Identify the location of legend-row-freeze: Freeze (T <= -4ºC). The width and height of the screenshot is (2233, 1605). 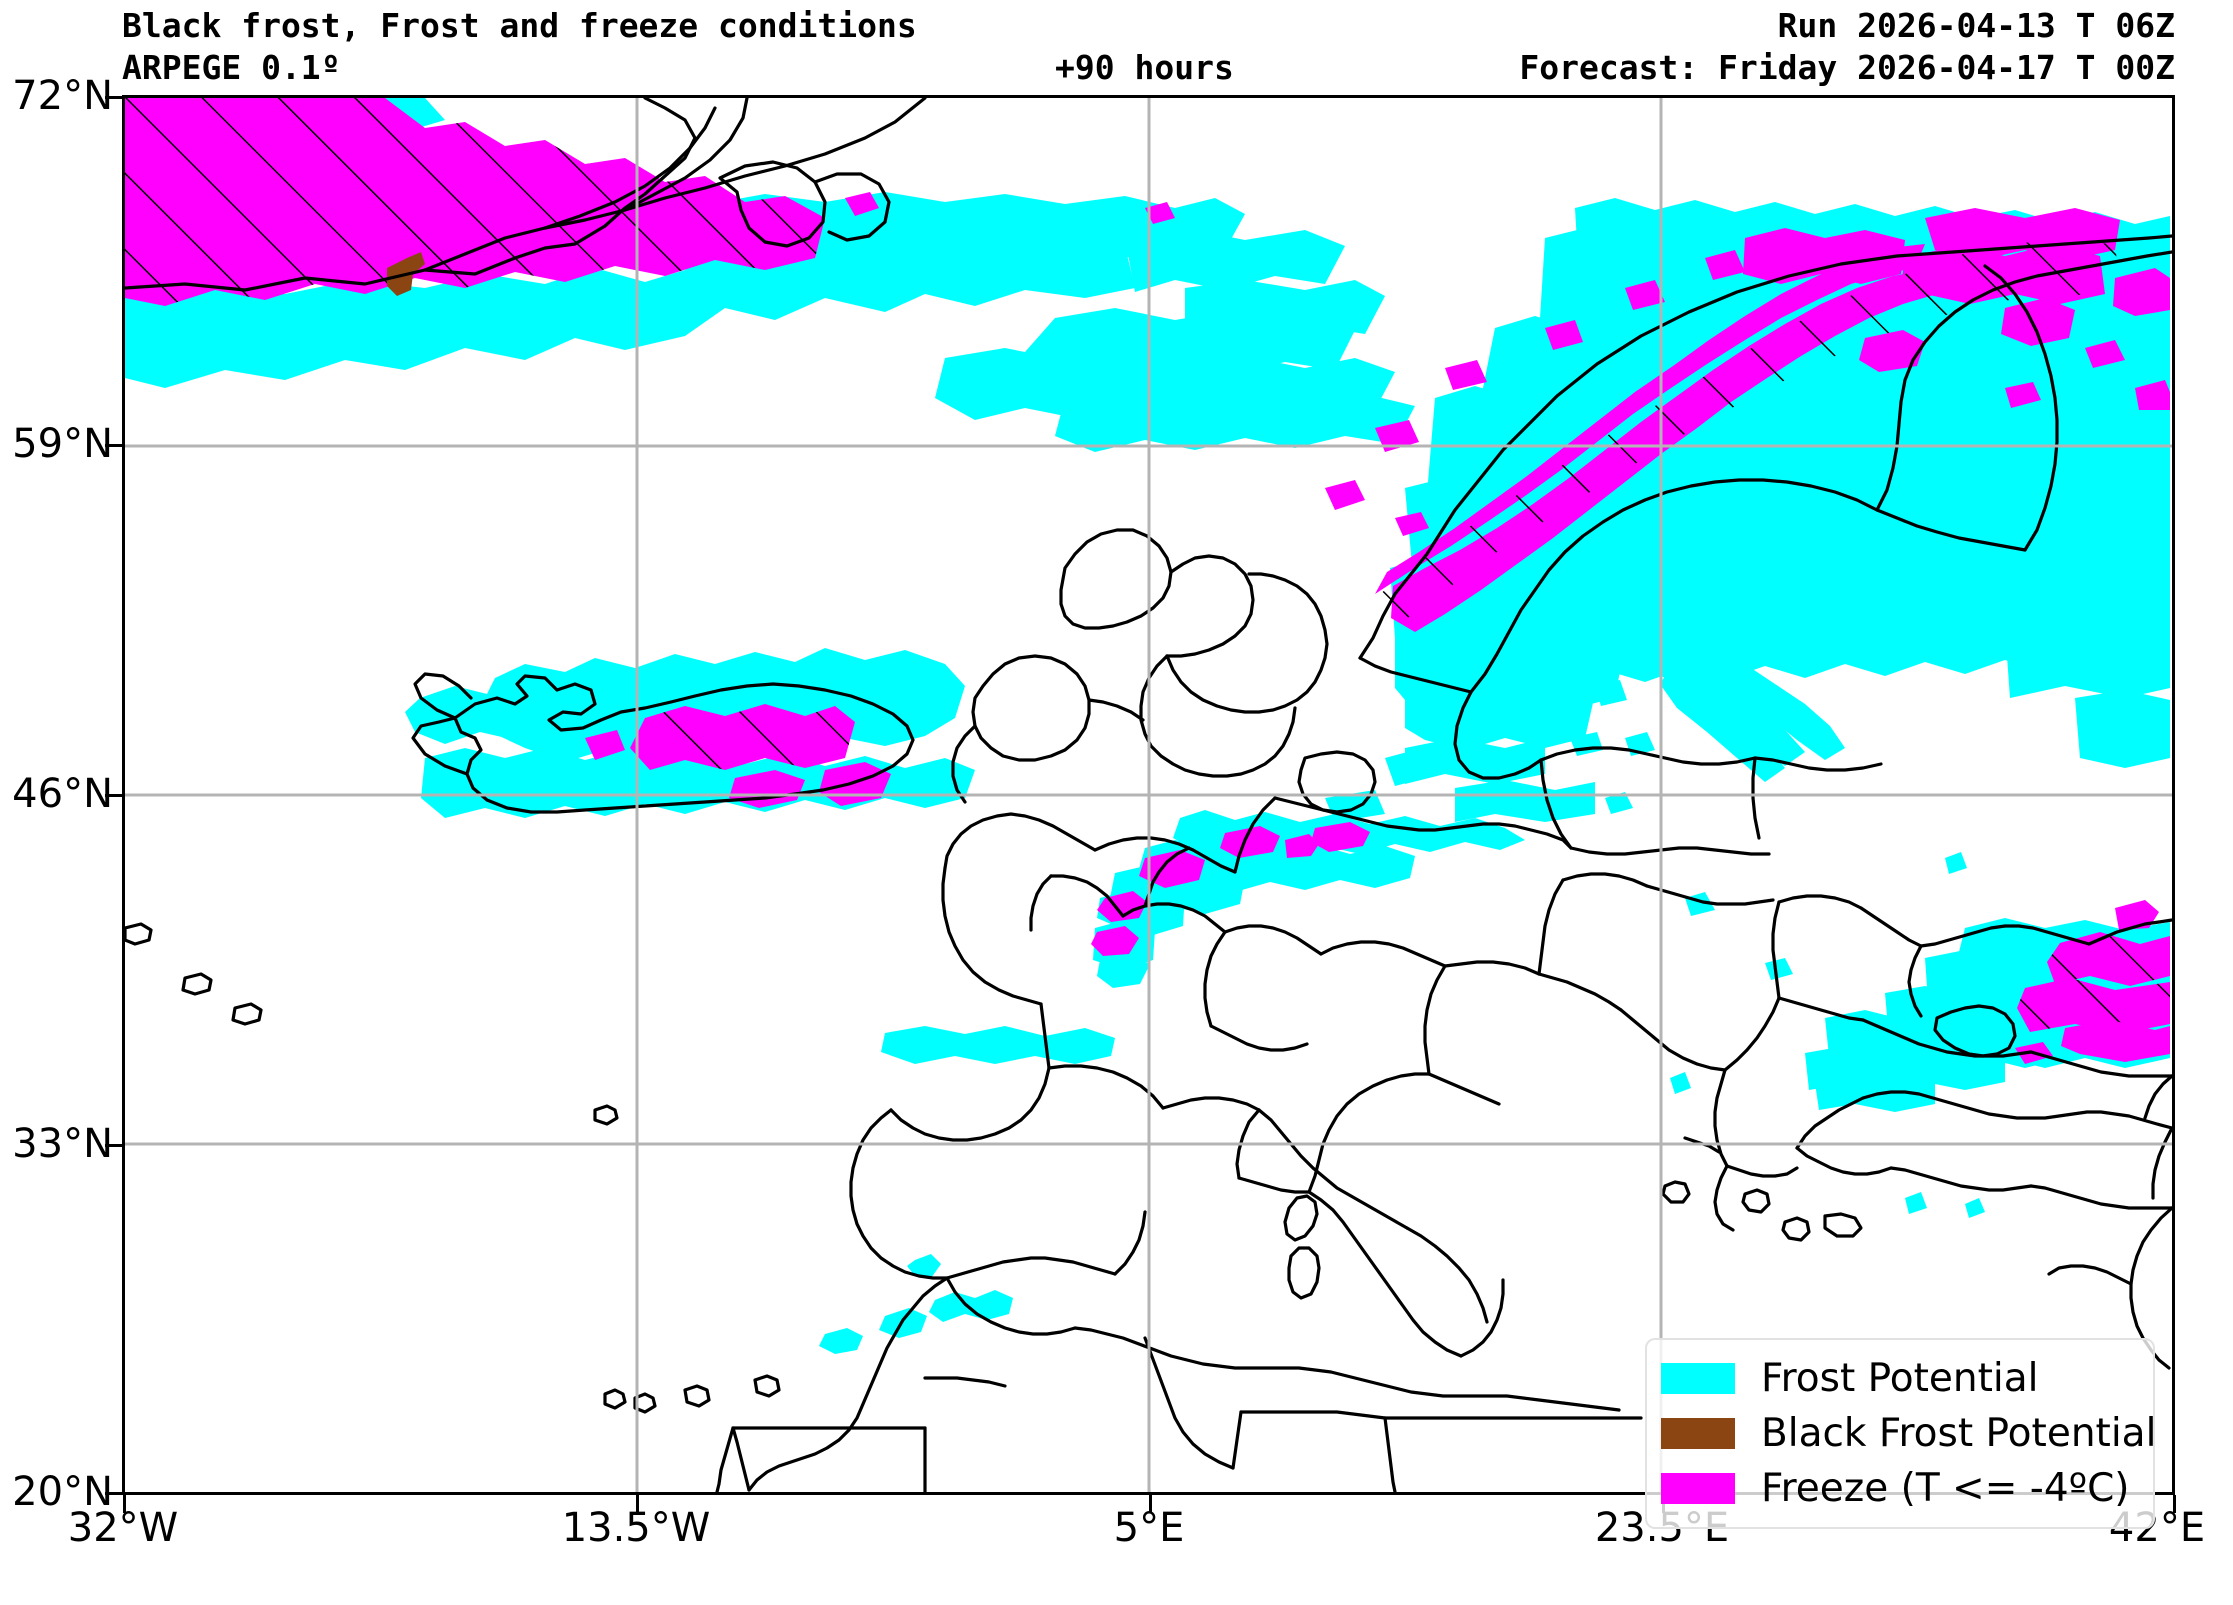
(1899, 1488).